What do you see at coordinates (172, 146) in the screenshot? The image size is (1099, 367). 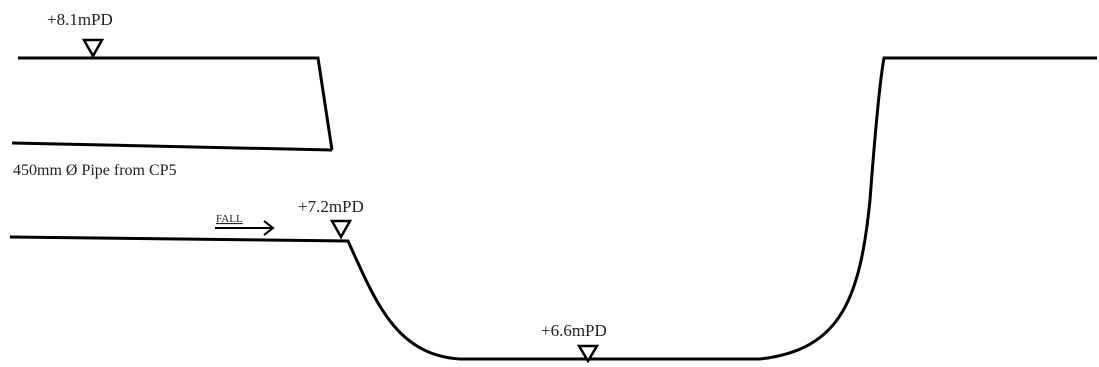 I see `pipe-bottom-line` at bounding box center [172, 146].